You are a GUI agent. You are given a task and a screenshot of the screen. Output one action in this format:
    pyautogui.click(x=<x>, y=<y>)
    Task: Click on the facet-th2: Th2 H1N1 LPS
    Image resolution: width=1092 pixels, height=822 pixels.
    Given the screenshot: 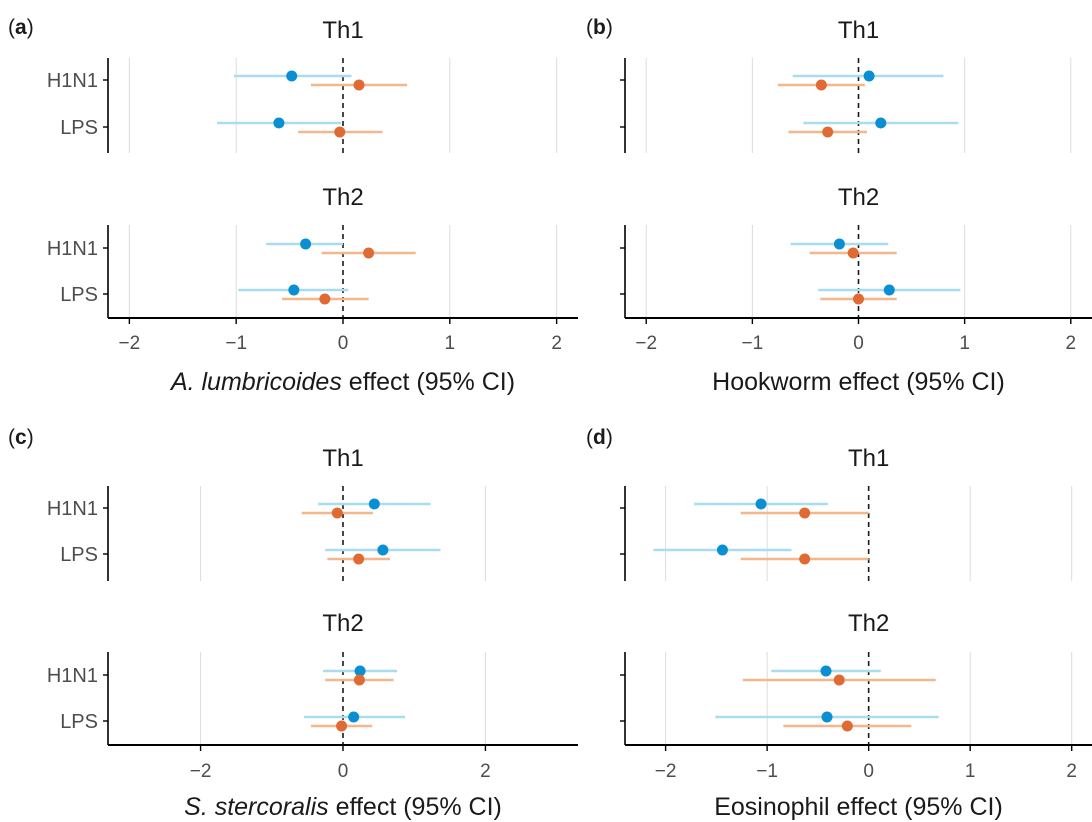 What is the action you would take?
    pyautogui.click(x=266, y=677)
    